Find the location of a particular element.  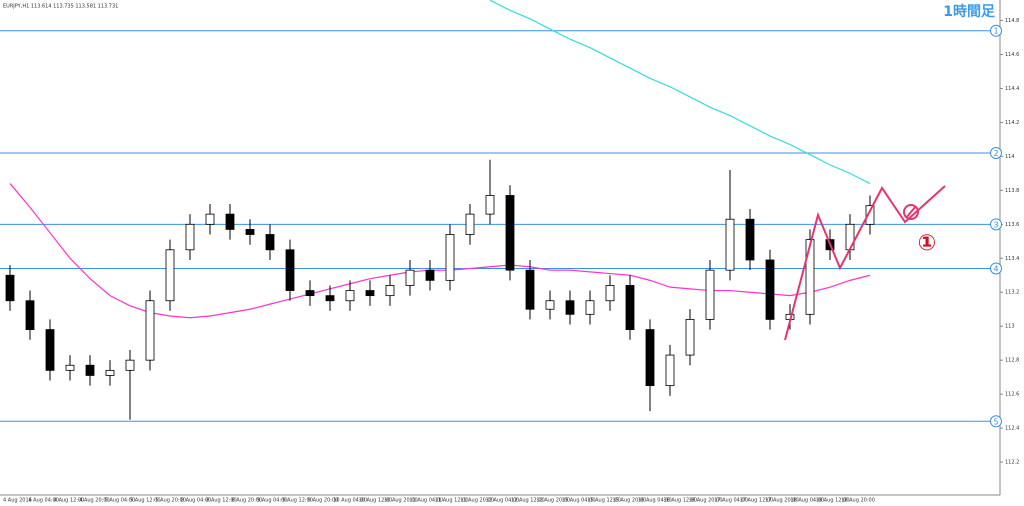

level-label: 2 is located at coordinates (995, 153).